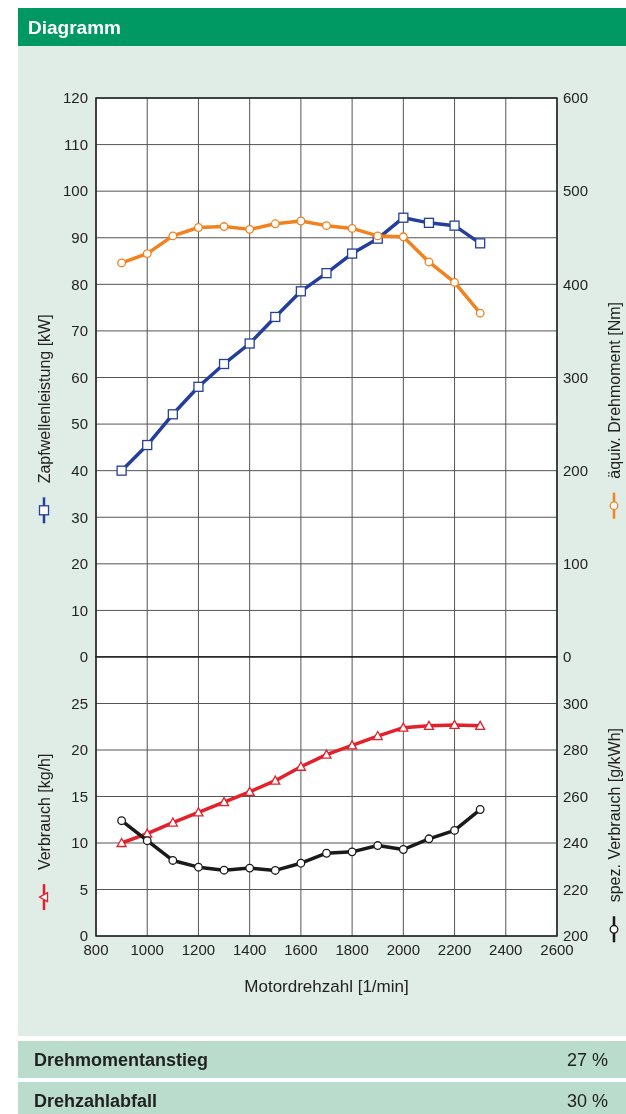  Describe the element at coordinates (96, 1101) in the screenshot. I see `text: Drehzahlabfall` at that location.